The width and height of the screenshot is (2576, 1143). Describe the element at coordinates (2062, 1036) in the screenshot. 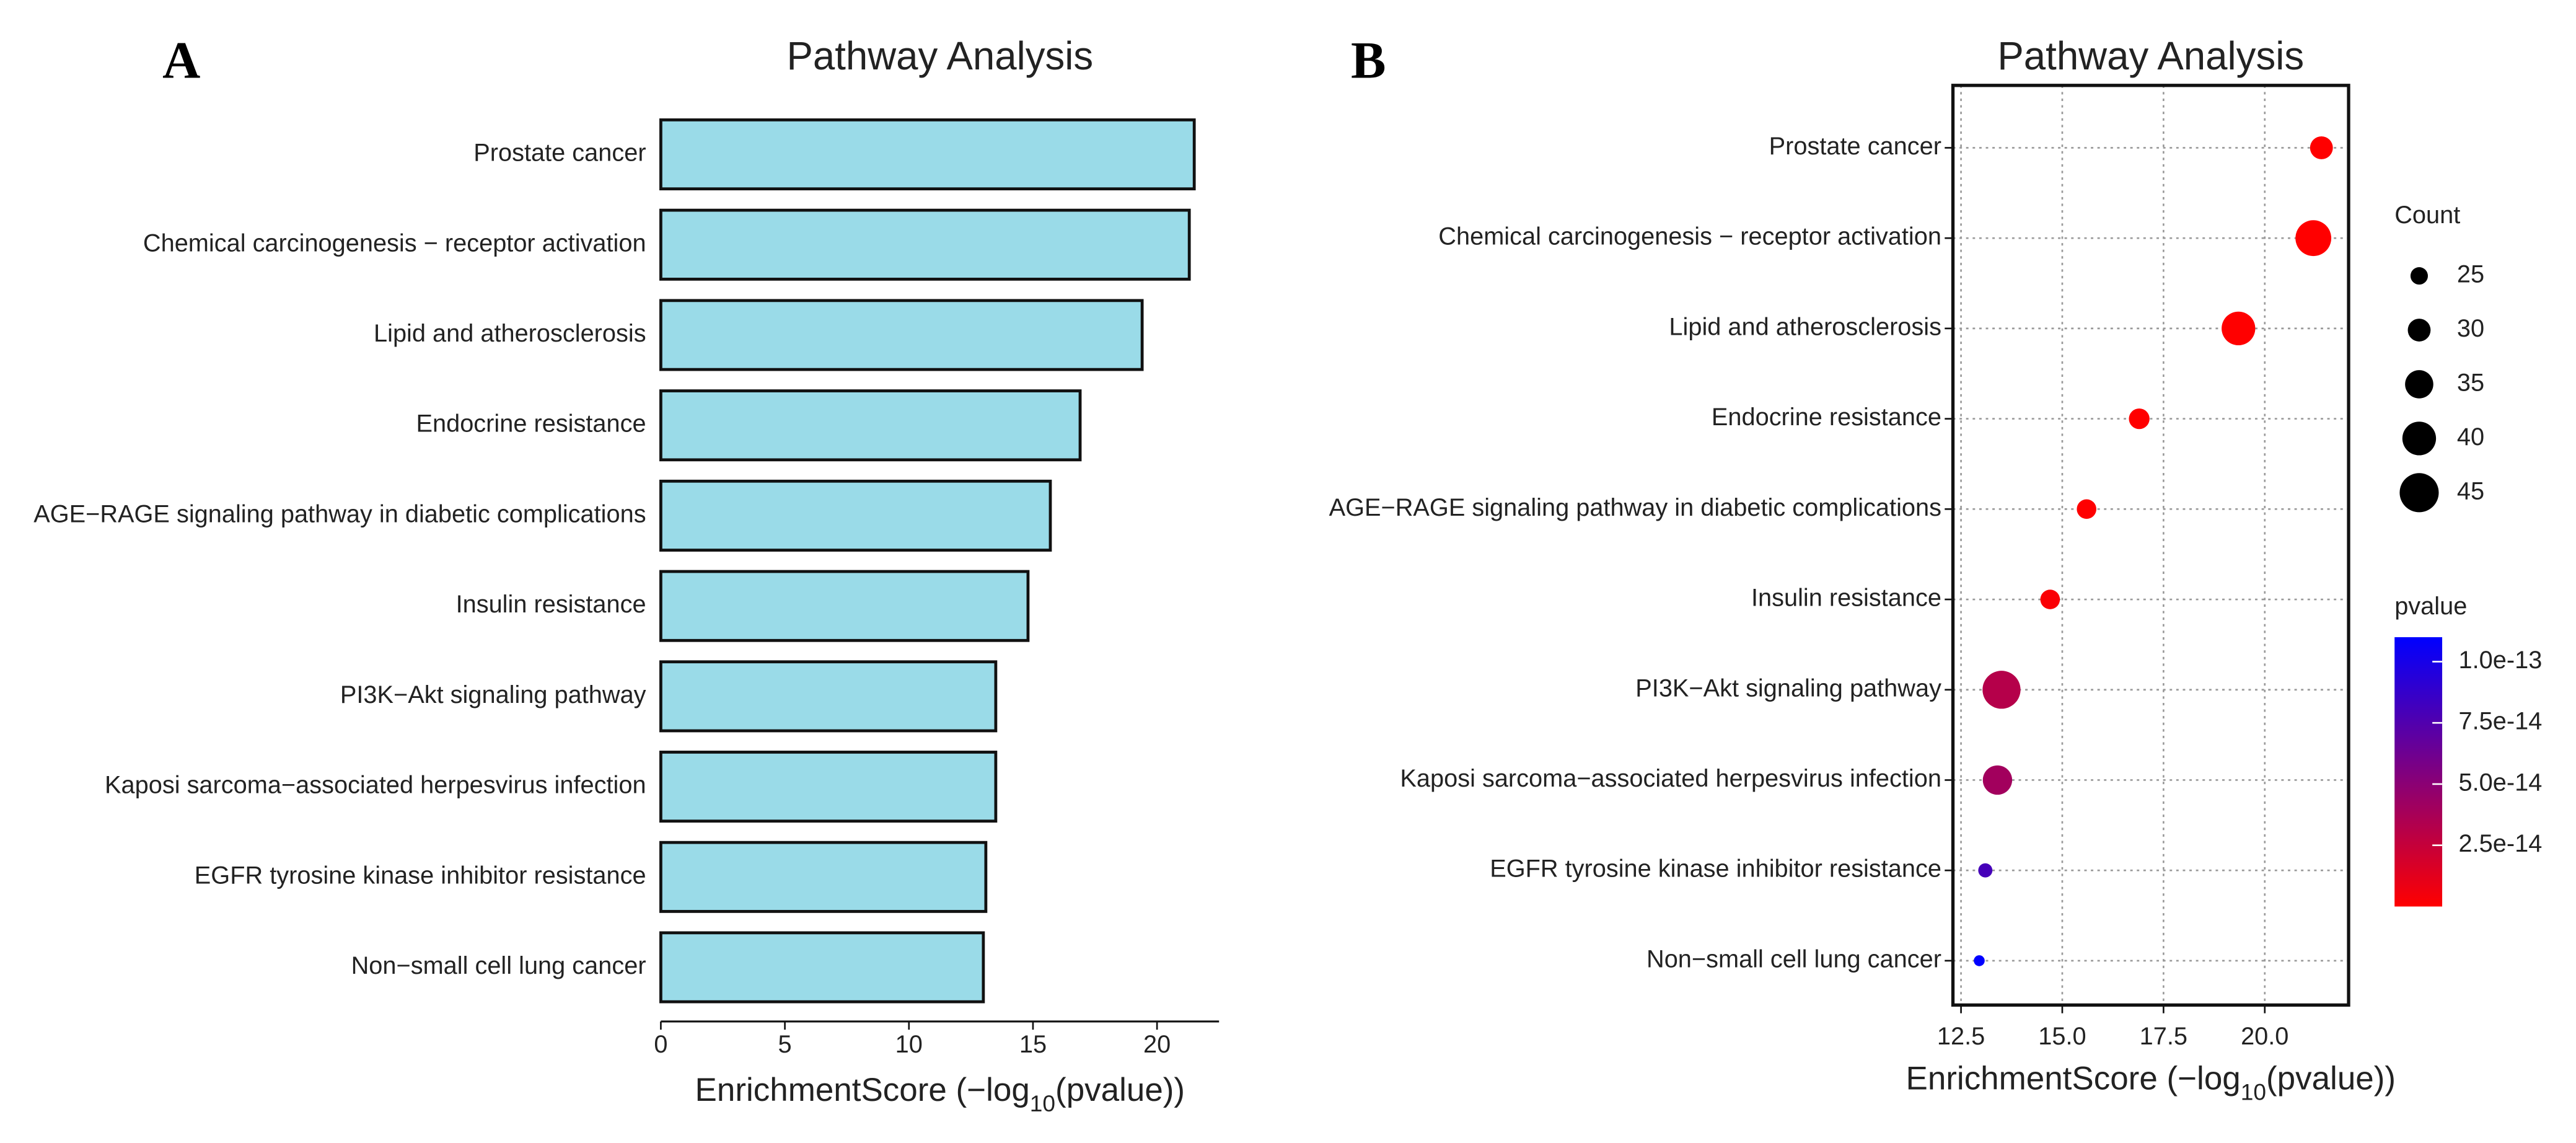

I see `x-tick-label: 15.0` at that location.